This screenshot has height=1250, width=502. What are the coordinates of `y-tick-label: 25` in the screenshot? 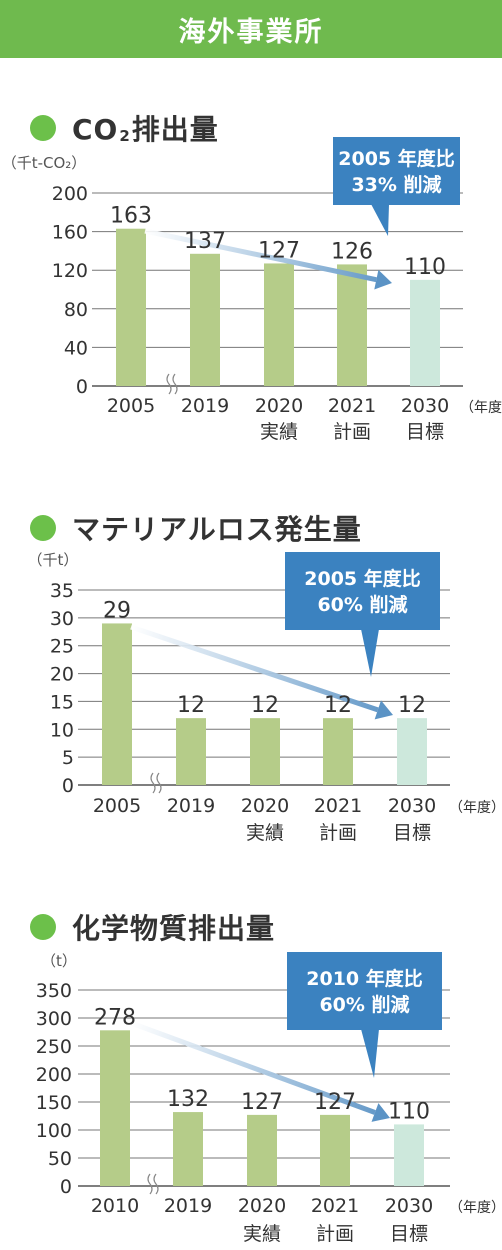 It's located at (62, 647).